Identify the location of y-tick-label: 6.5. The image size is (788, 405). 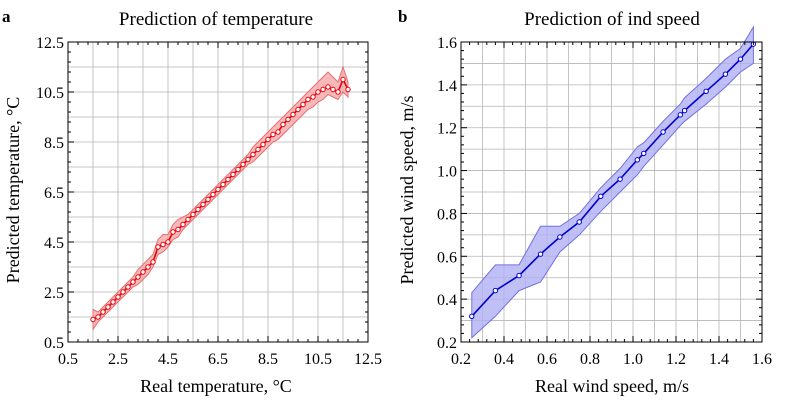
(54, 193).